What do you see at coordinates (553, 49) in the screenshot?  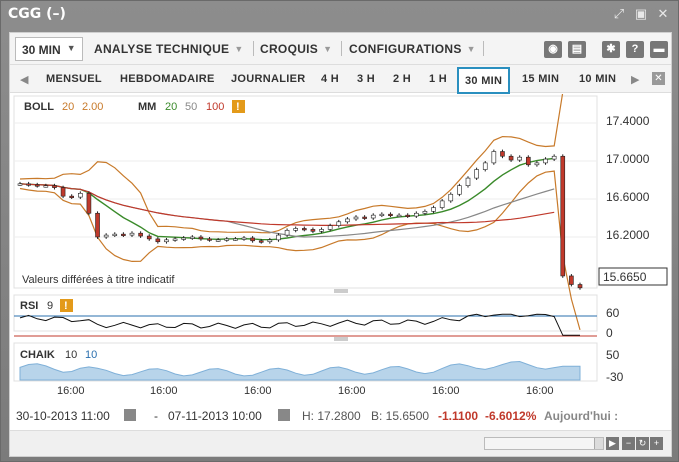 I see `camera-icon: ◉` at bounding box center [553, 49].